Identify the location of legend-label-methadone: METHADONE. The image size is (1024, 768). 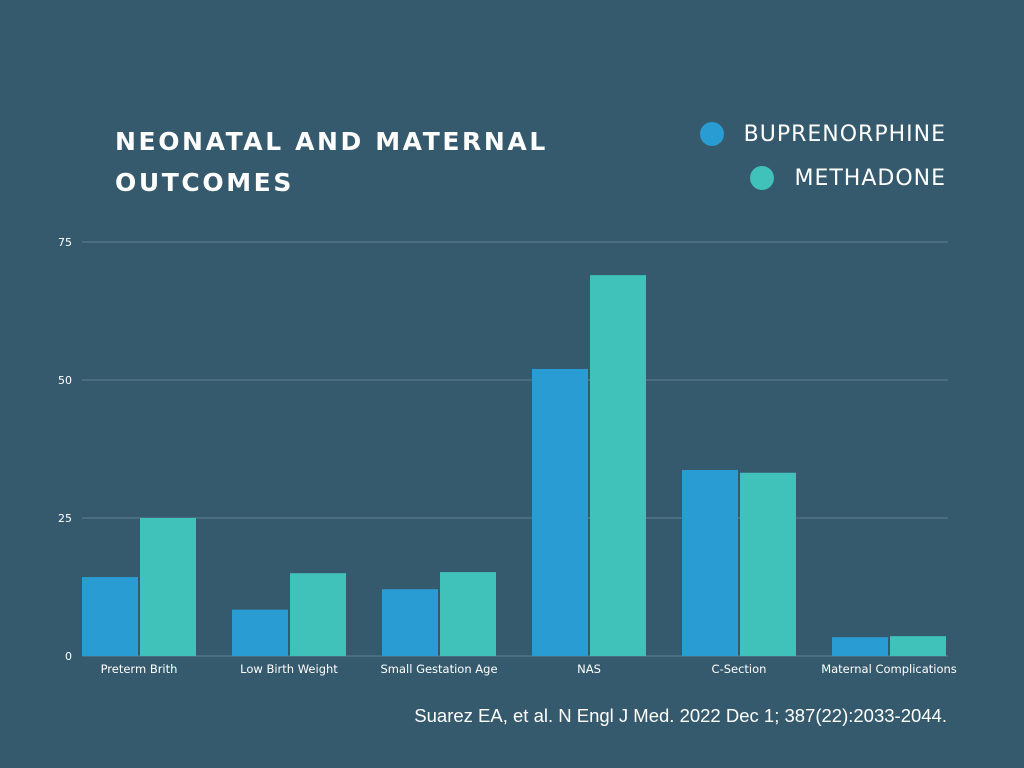
(870, 178).